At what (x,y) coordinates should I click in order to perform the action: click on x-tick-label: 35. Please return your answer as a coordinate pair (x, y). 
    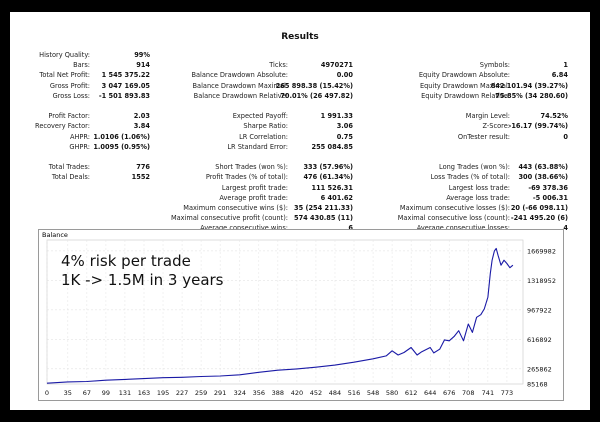
    Looking at the image, I should click on (68, 393).